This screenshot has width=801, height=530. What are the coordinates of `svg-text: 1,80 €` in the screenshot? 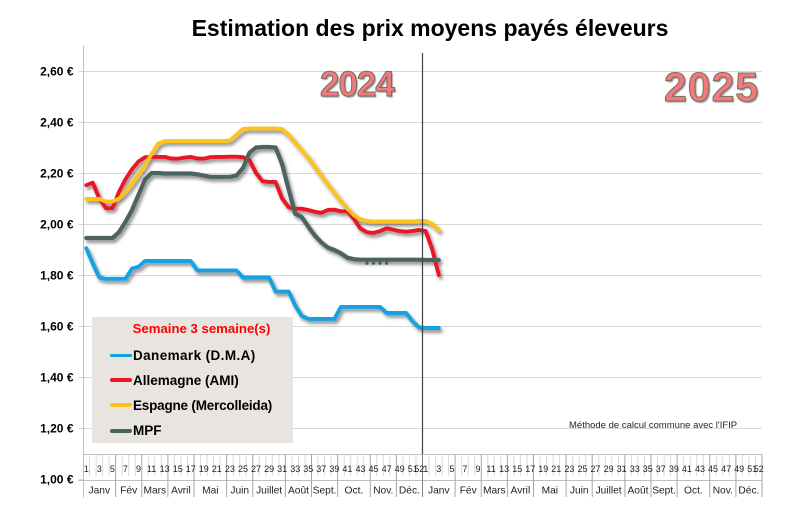 It's located at (57, 276).